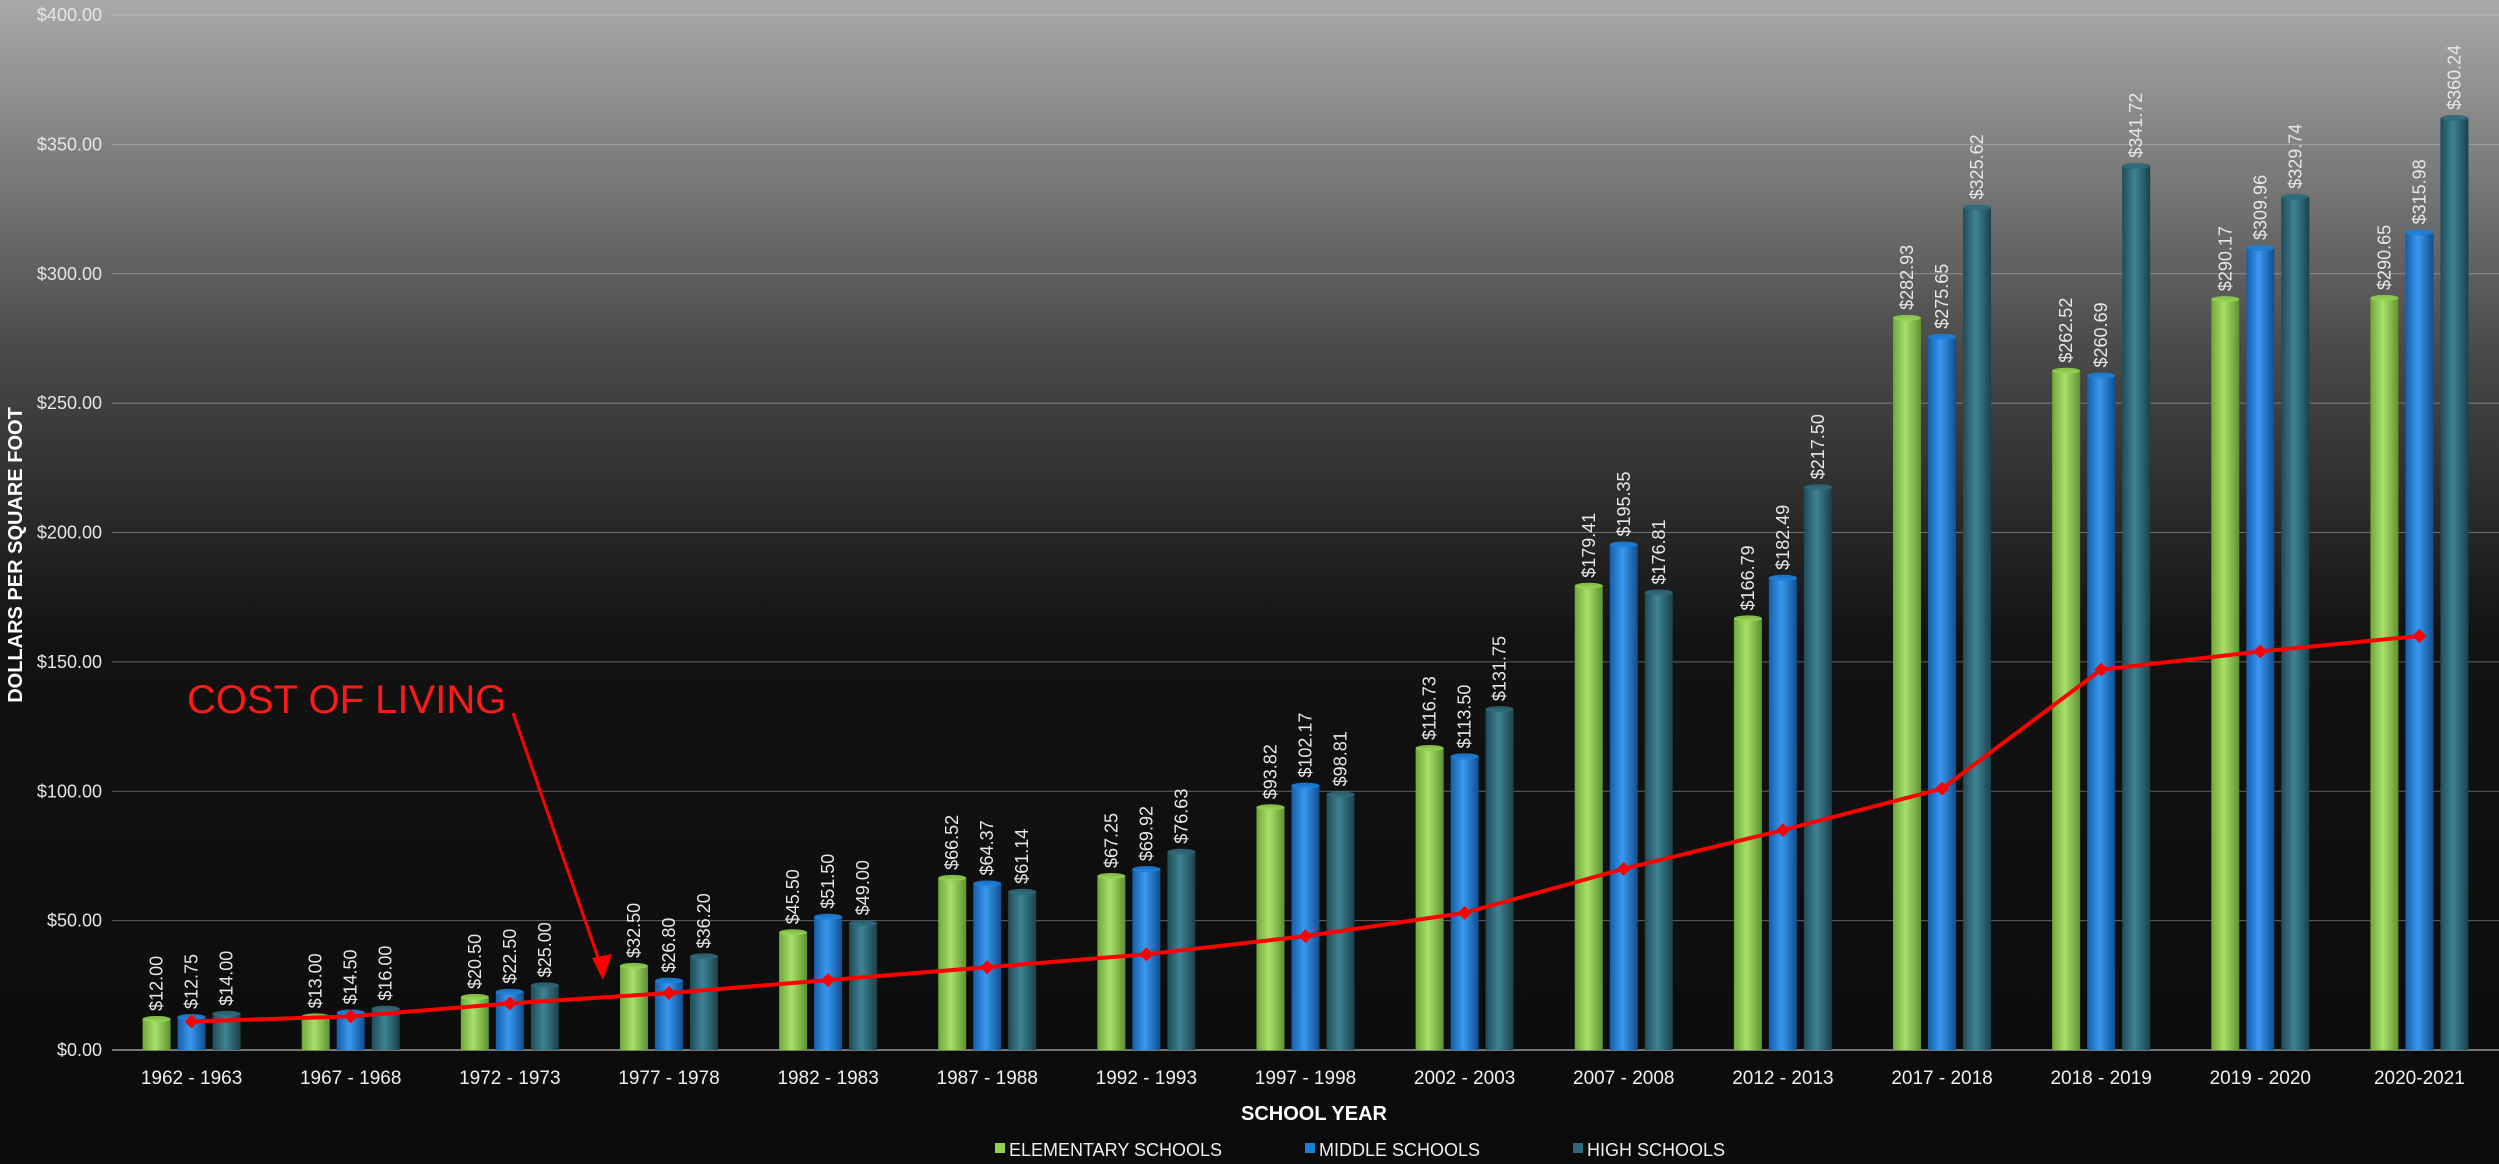  I want to click on data-label-high: $25.00, so click(545, 949).